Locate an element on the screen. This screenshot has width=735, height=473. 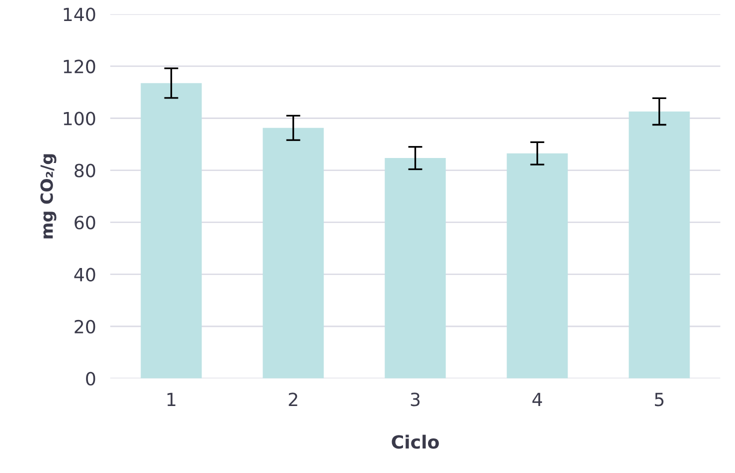
y-tick-label: 20 is located at coordinates (85, 327).